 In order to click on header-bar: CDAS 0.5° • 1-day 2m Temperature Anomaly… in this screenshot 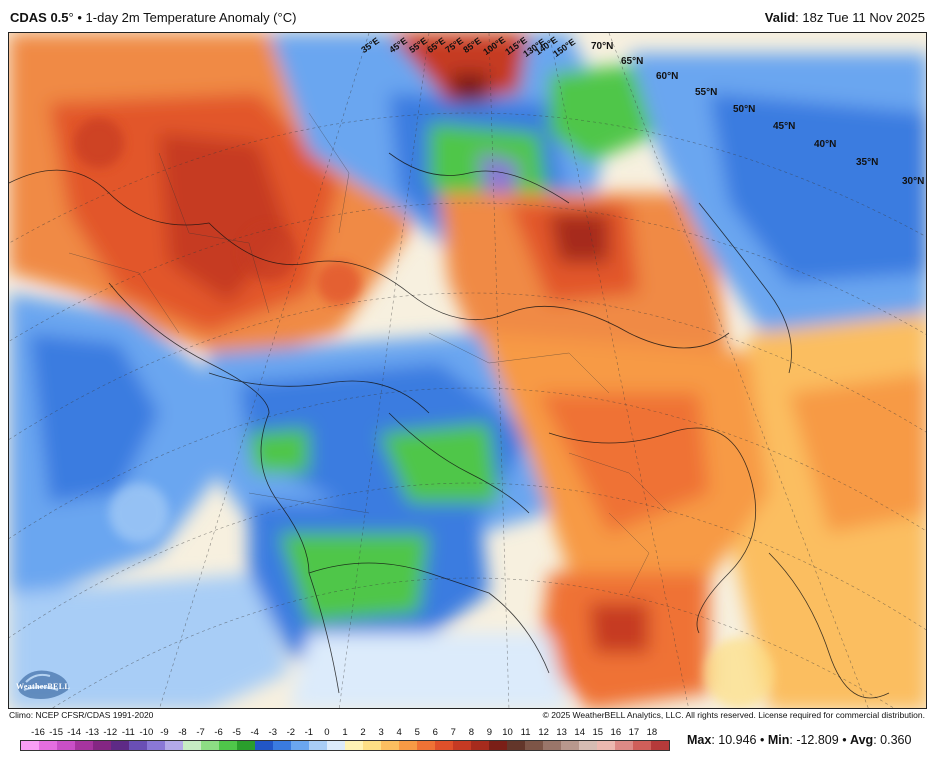, I will do `click(467, 16)`.